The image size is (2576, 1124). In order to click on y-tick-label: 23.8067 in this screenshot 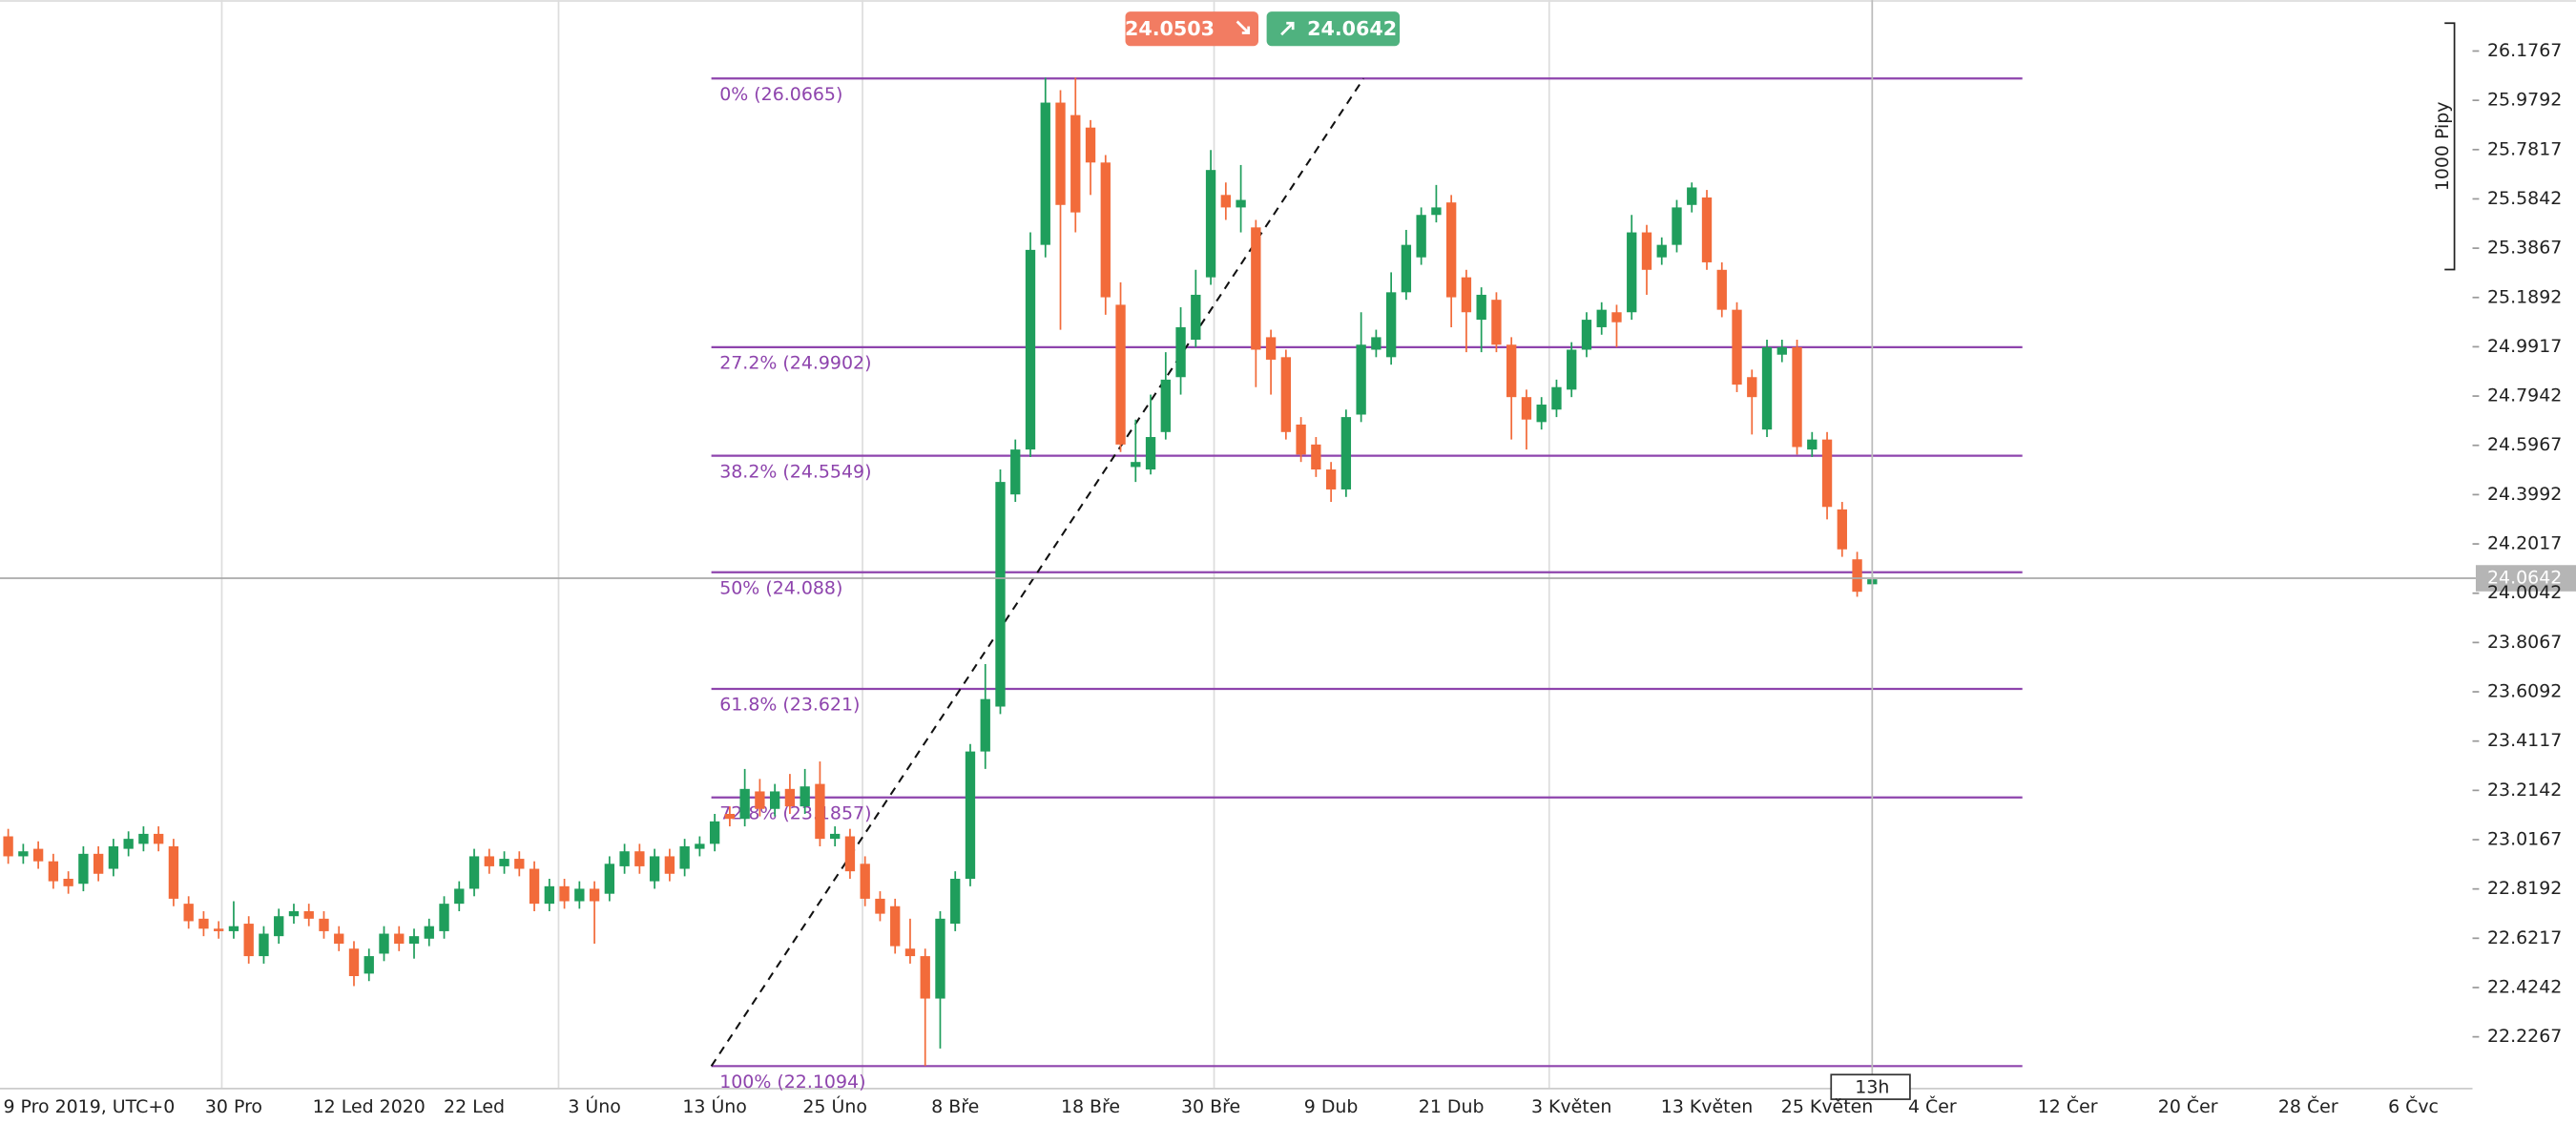, I will do `click(2524, 642)`.